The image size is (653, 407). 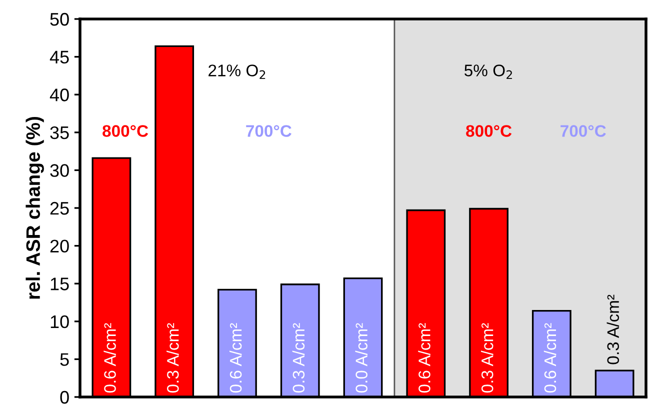 I want to click on y-tick-label: 30, so click(x=59, y=170).